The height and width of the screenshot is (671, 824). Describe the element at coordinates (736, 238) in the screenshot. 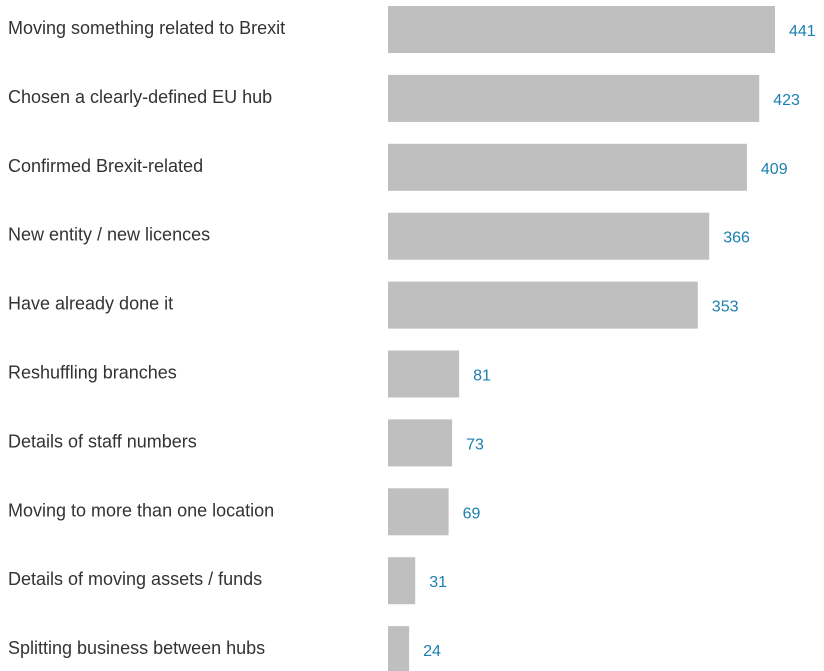

I see `value-label: 366` at that location.